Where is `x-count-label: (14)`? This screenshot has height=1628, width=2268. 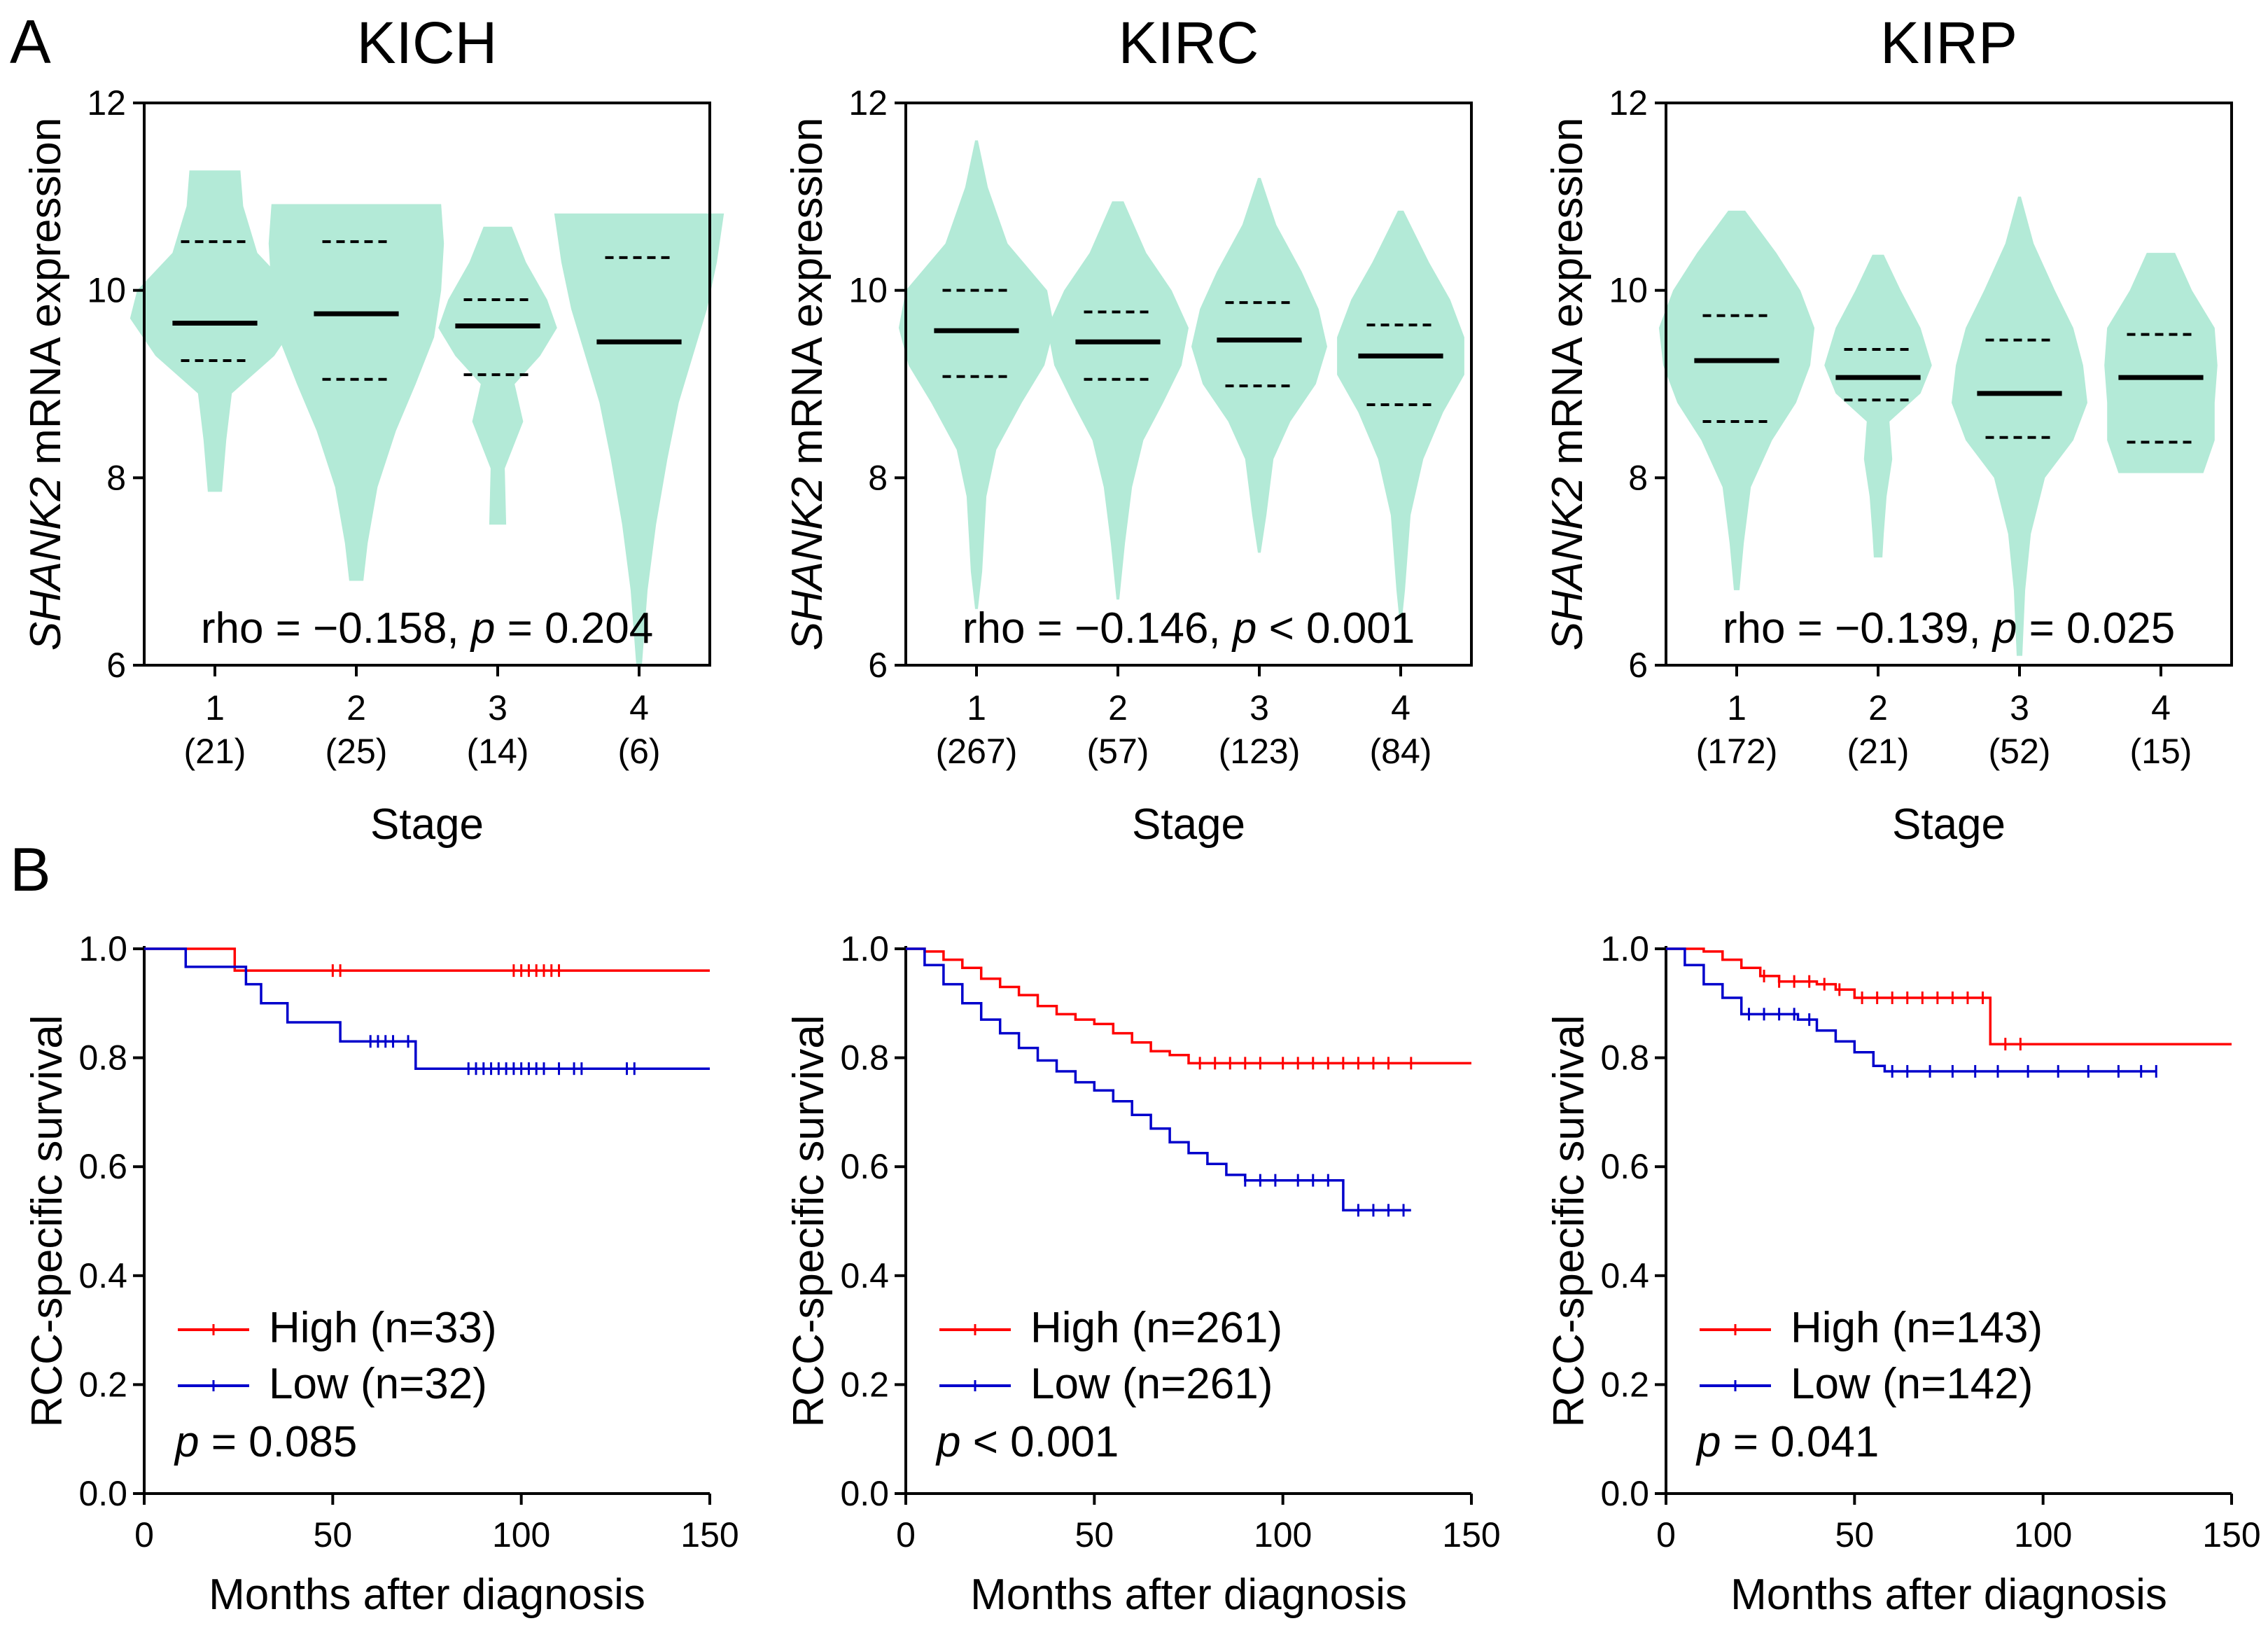
x-count-label: (14) is located at coordinates (498, 751).